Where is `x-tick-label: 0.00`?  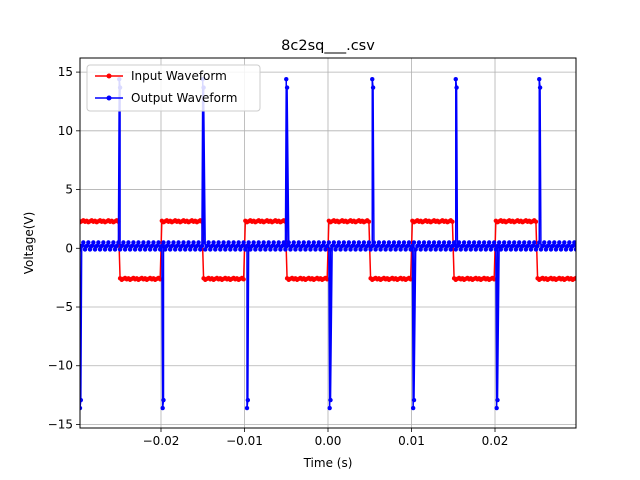 x-tick-label: 0.00 is located at coordinates (328, 441).